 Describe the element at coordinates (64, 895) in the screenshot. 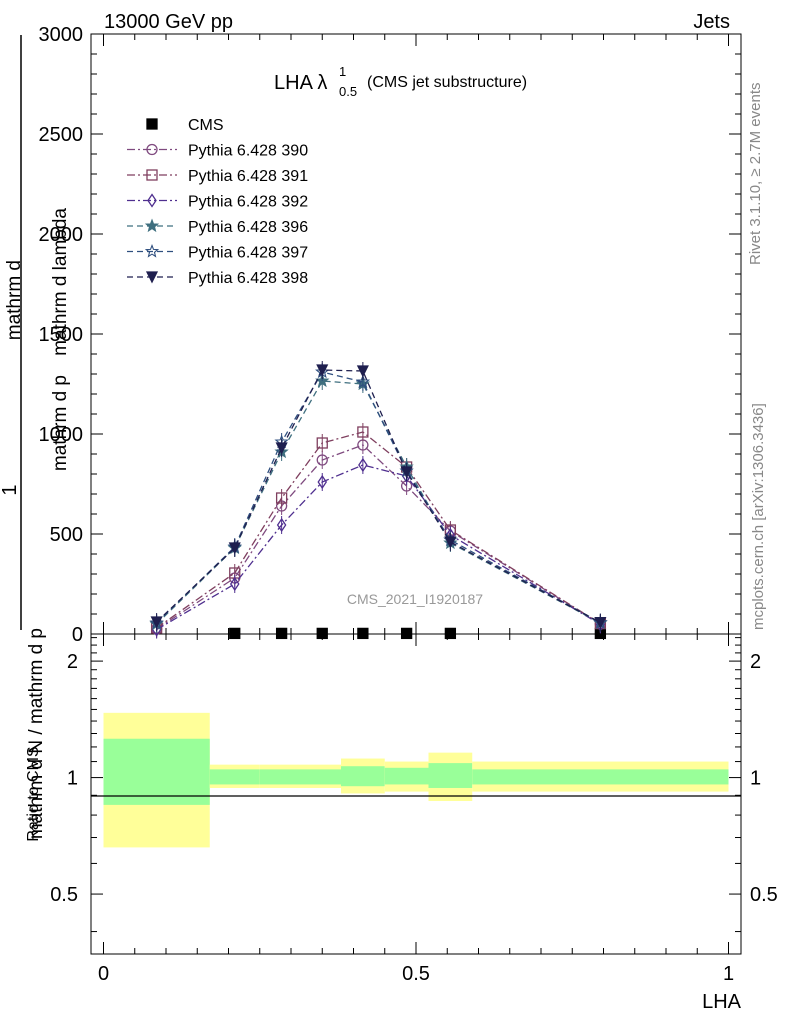

I see `ratio-y-tick-label: 0.5` at that location.